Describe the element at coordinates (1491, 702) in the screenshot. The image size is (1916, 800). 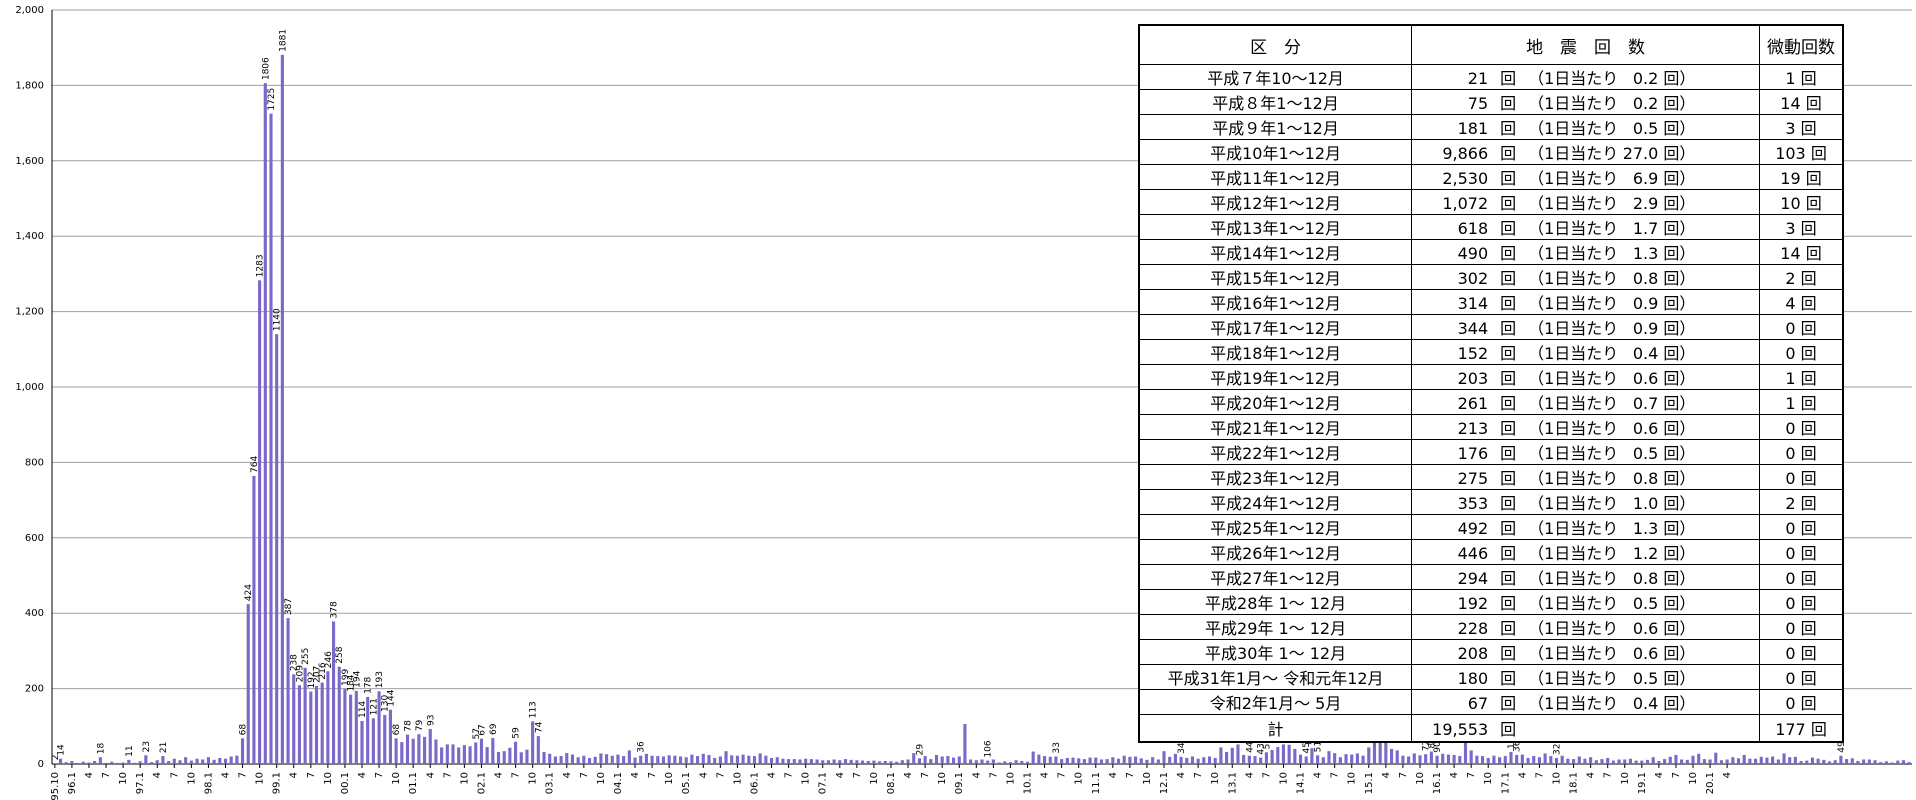
I see `table-row: 令和2年1月～ 5月 67 回 （1日当たり 0.4 回） 0 回` at that location.